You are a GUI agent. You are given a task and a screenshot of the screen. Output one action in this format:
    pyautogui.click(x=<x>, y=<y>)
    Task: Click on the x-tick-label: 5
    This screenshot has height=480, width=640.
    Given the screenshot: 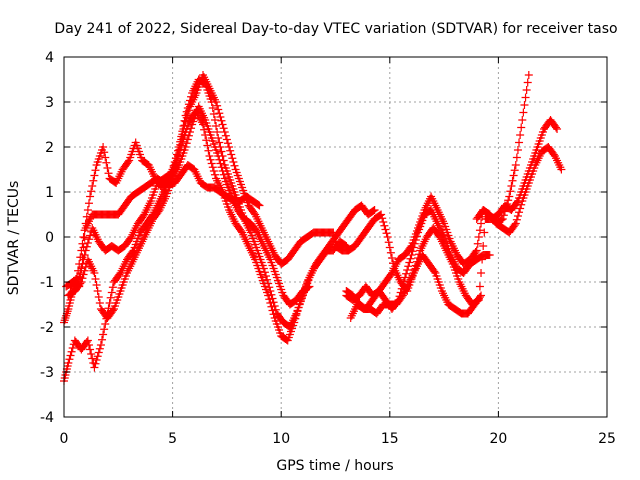 What is the action you would take?
    pyautogui.click(x=172, y=439)
    